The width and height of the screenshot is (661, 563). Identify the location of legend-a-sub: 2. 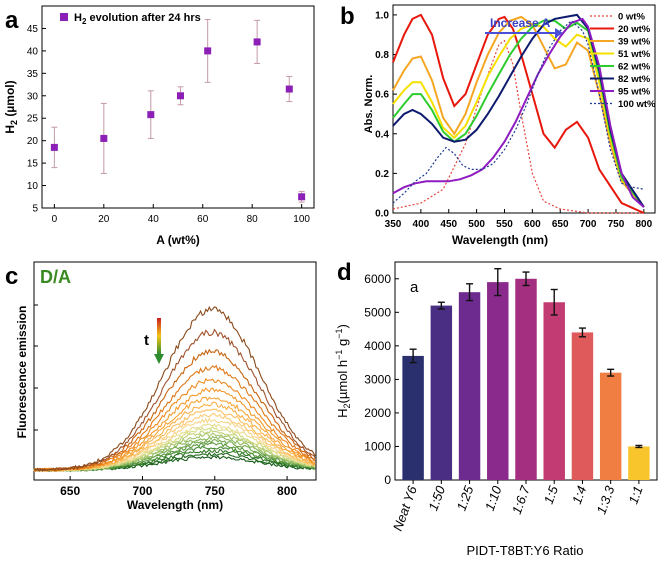
(84, 21).